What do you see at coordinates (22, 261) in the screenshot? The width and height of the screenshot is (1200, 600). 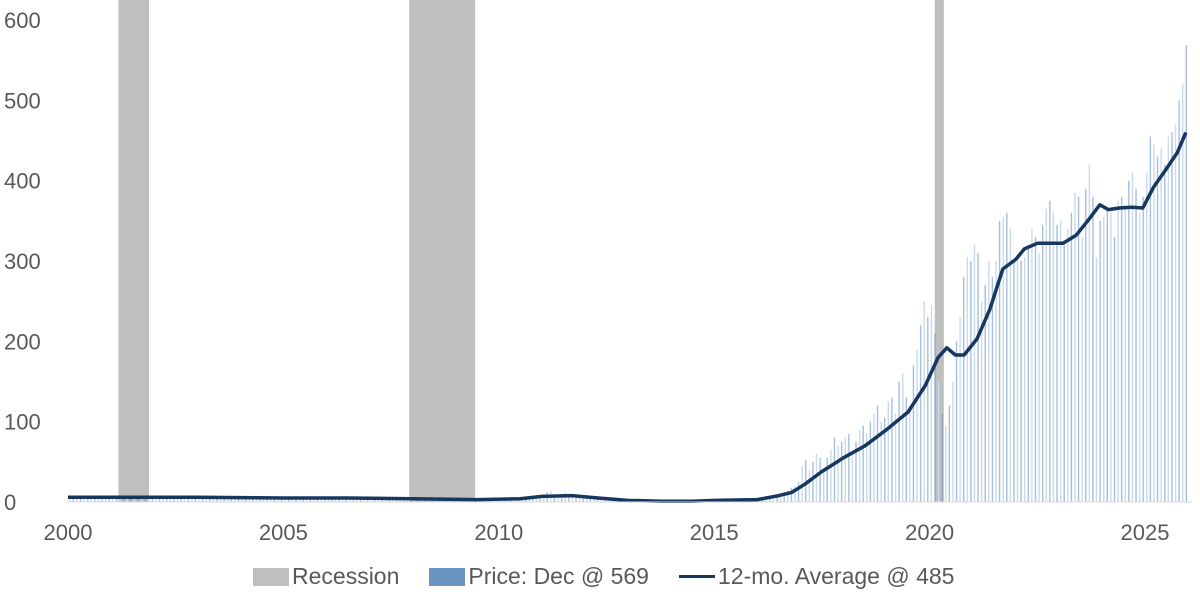 I see `y-tick-label: 300` at bounding box center [22, 261].